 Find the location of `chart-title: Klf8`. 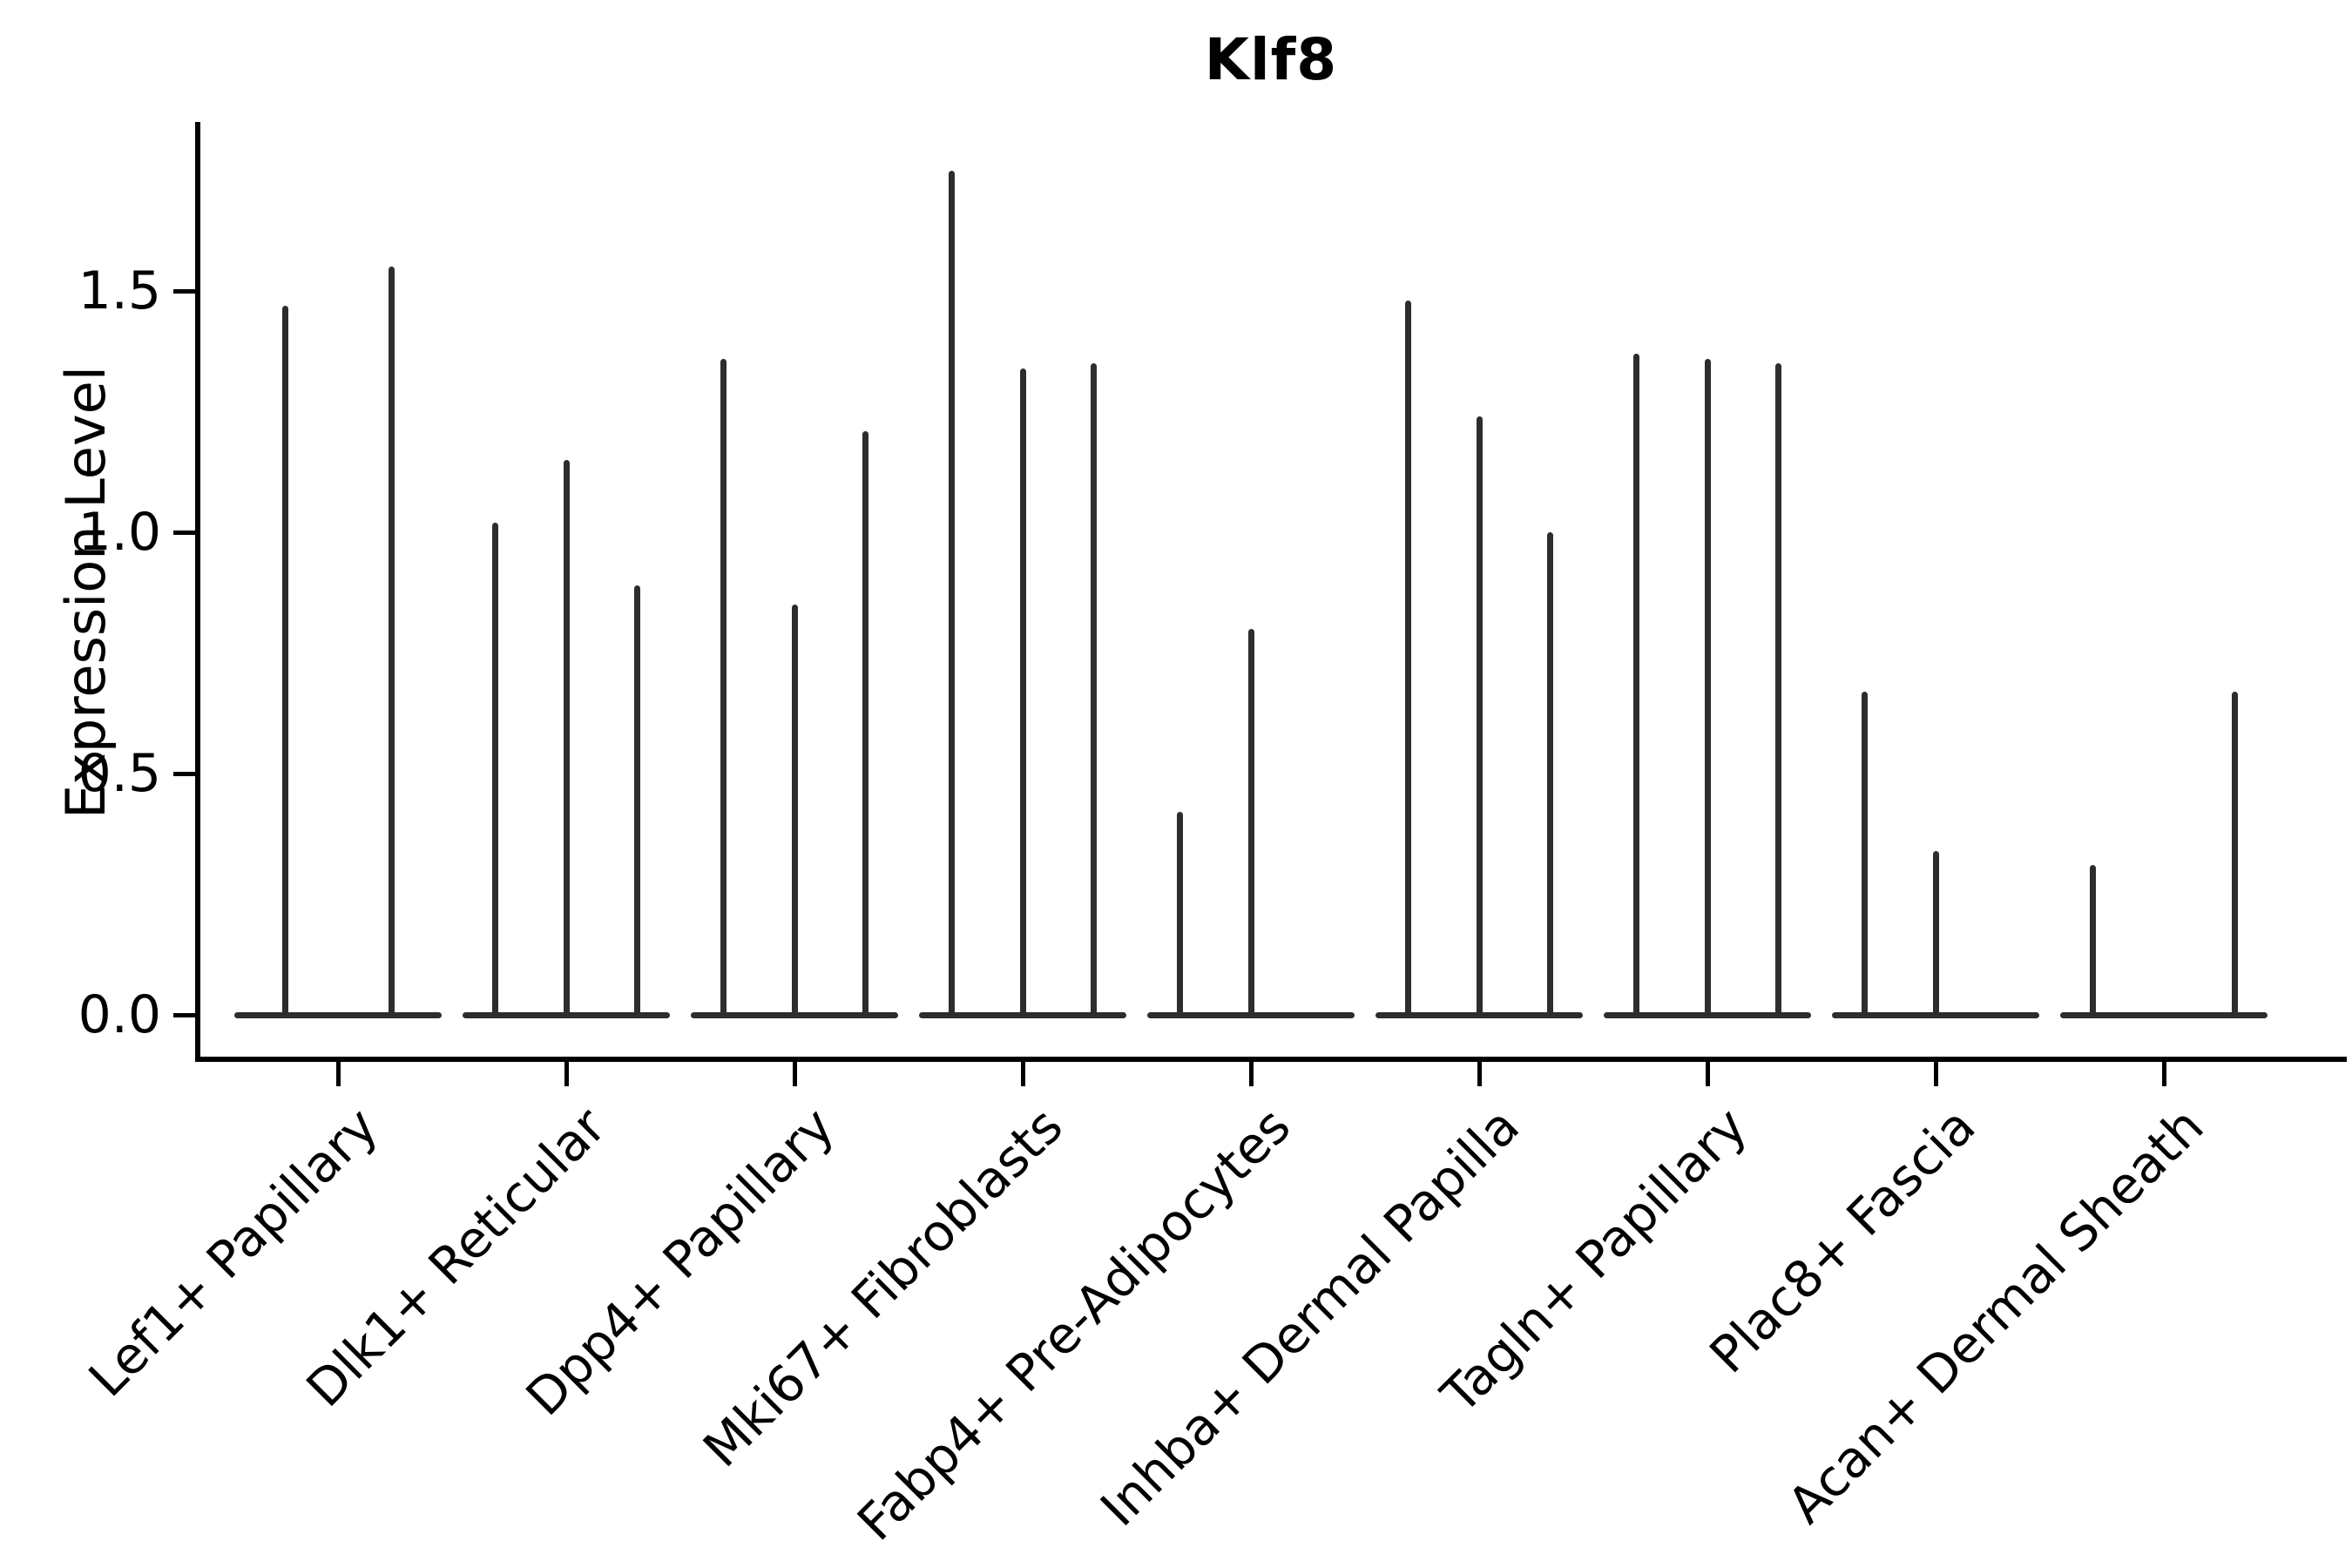

chart-title: Klf8 is located at coordinates (1271, 59).